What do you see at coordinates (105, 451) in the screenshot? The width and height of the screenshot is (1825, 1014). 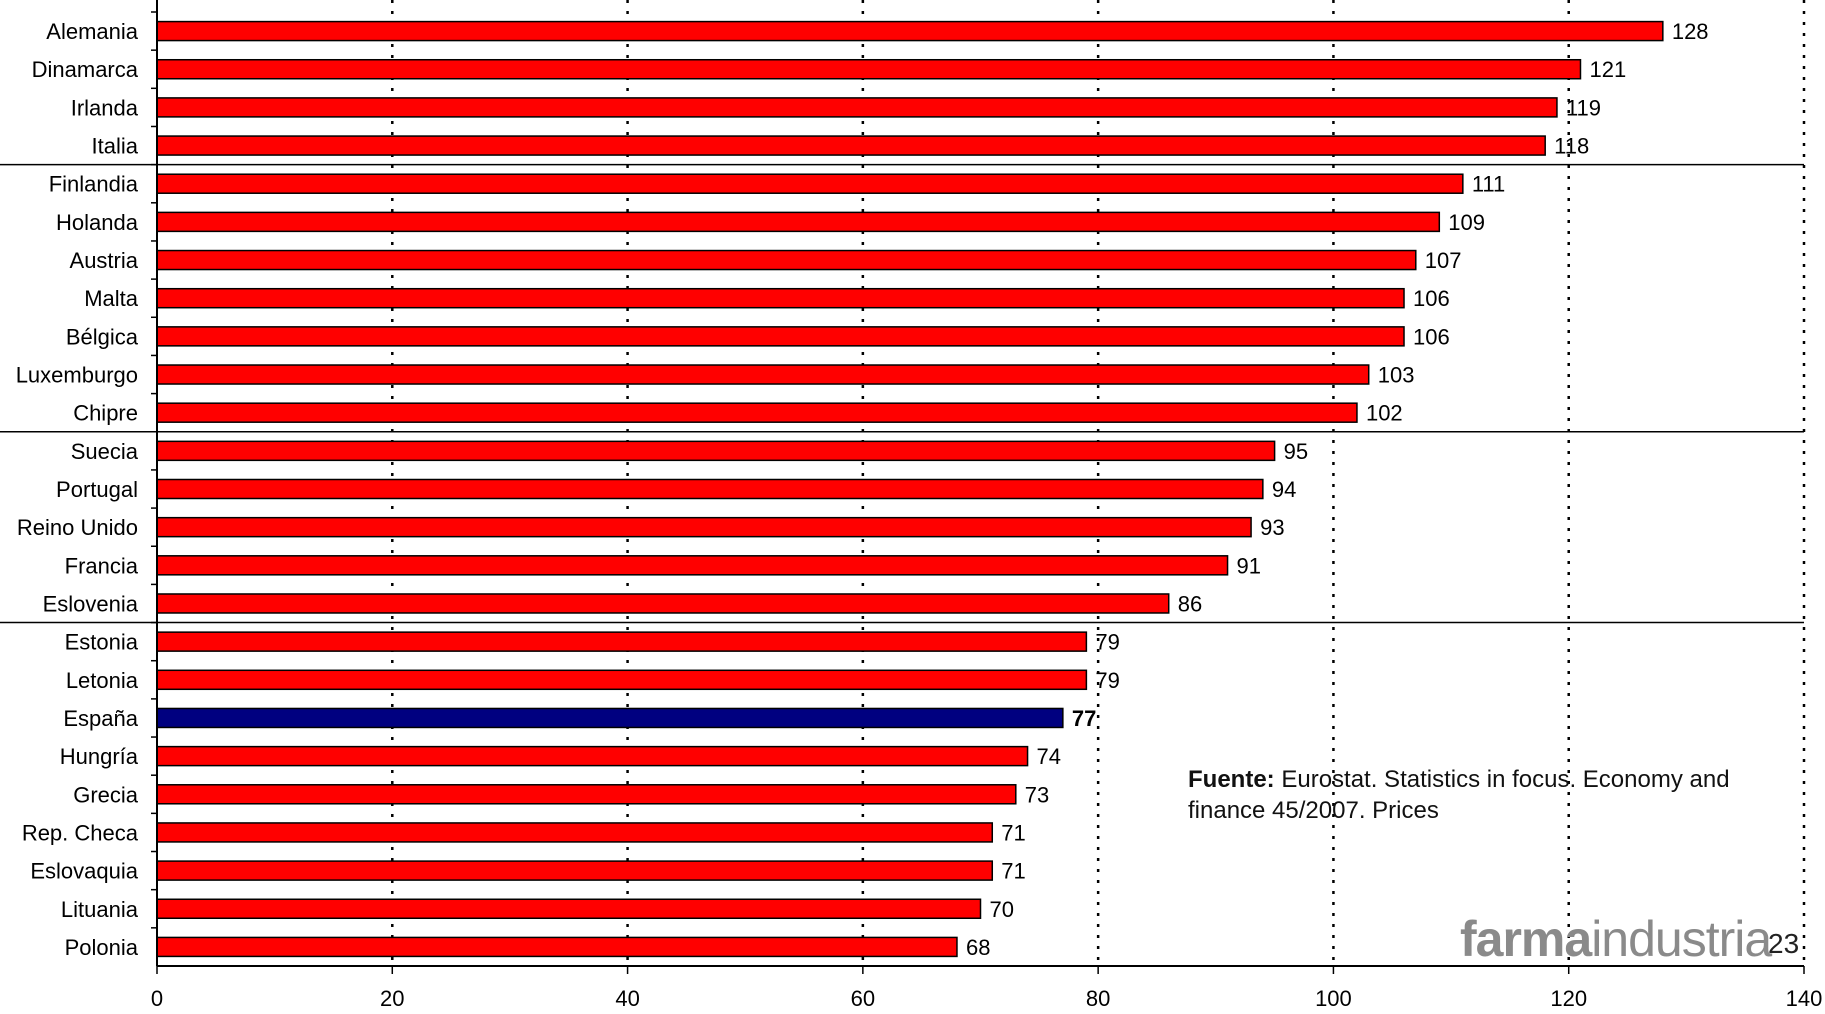 I see `category-label-suecia: Suecia` at bounding box center [105, 451].